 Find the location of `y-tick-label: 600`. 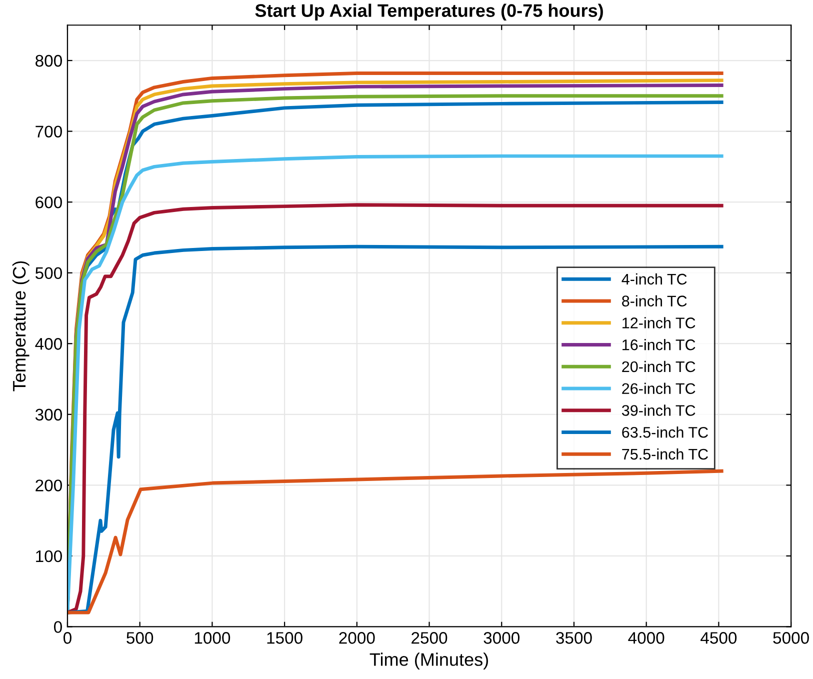

y-tick-label: 600 is located at coordinates (49, 202).